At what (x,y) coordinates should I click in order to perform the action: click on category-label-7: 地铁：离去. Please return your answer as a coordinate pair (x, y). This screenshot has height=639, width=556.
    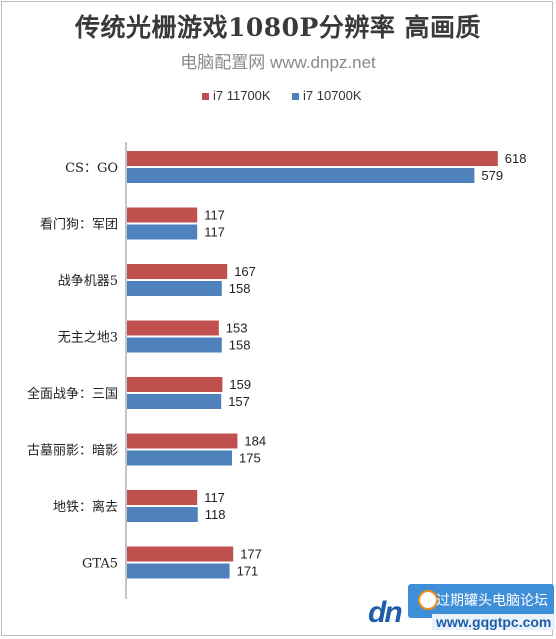
    Looking at the image, I should click on (85, 507).